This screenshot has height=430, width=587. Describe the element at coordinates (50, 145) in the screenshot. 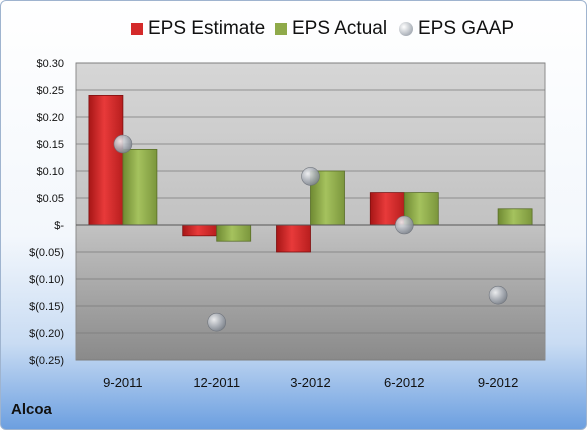

I see `y-tick-label: $0.15` at that location.